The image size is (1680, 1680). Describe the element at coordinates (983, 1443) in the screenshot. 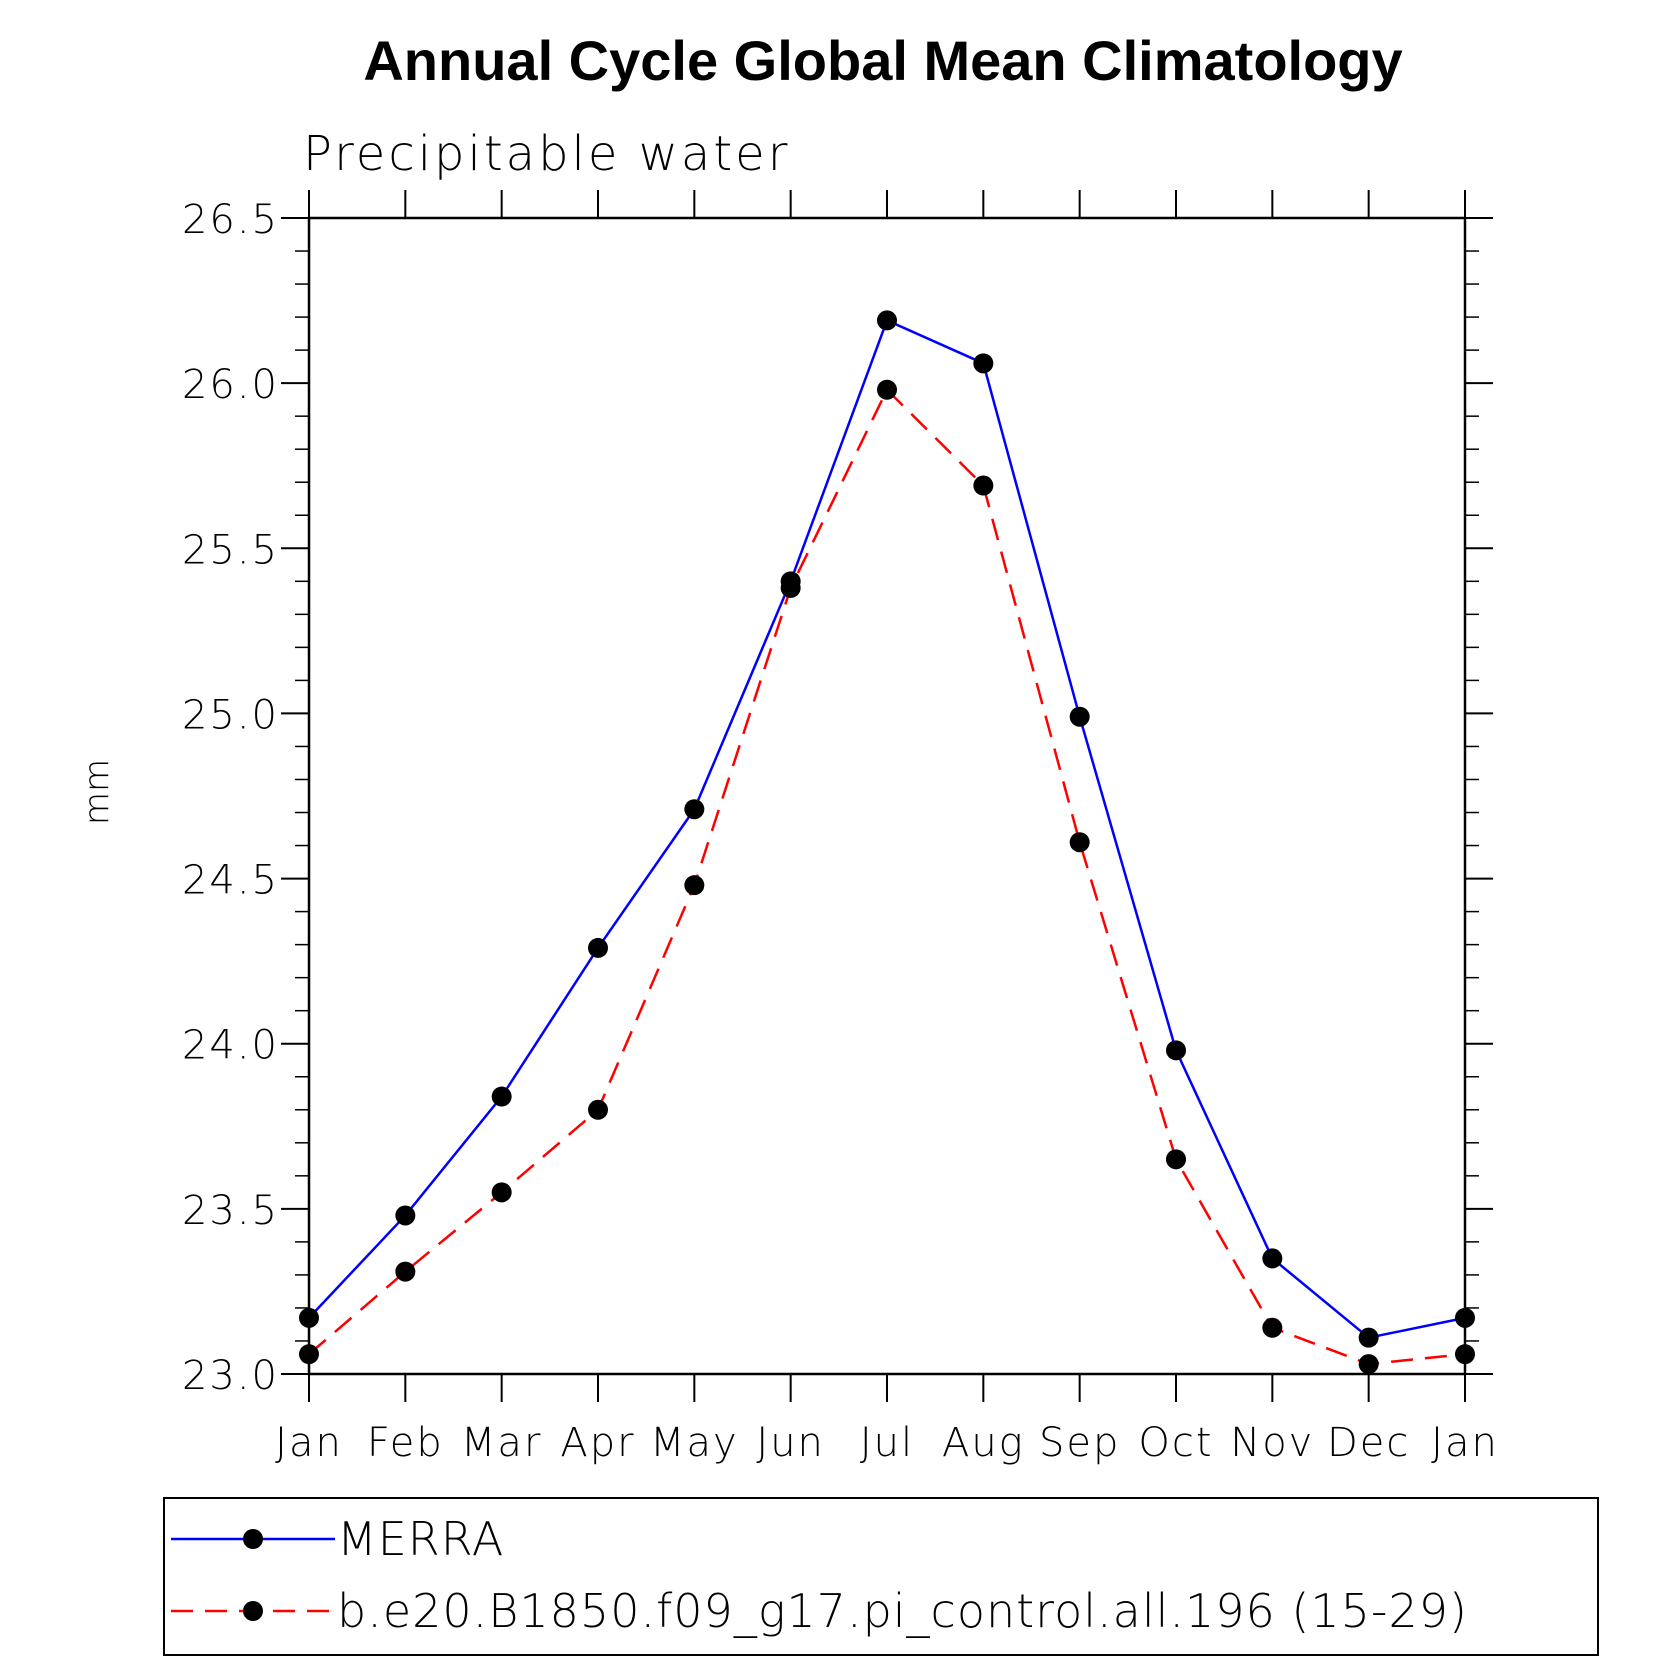

I see `x-tick-label: Aug` at that location.